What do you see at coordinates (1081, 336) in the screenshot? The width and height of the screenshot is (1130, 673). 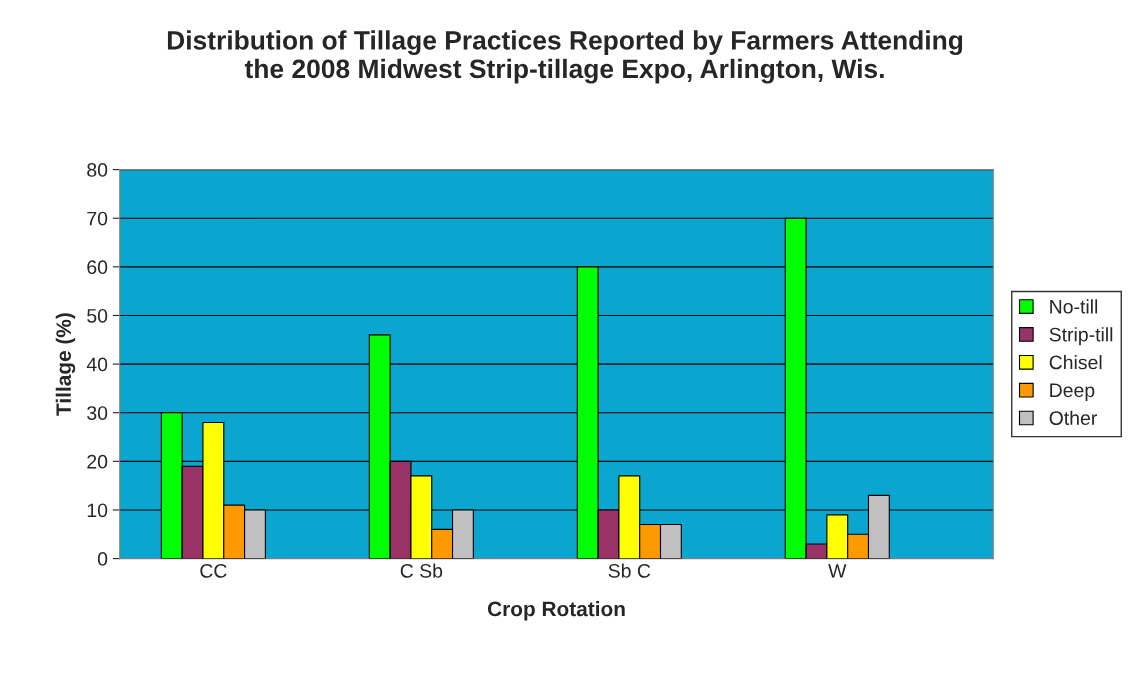 I see `legend-label: Strip-till` at bounding box center [1081, 336].